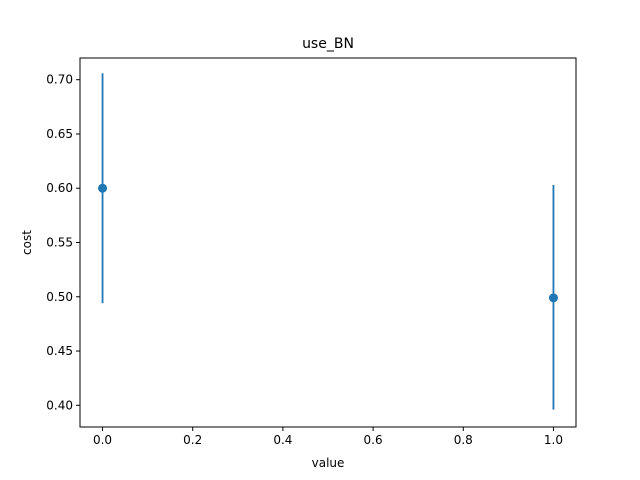 The image size is (640, 480). I want to click on x-tick-label: 0.4, so click(282, 440).